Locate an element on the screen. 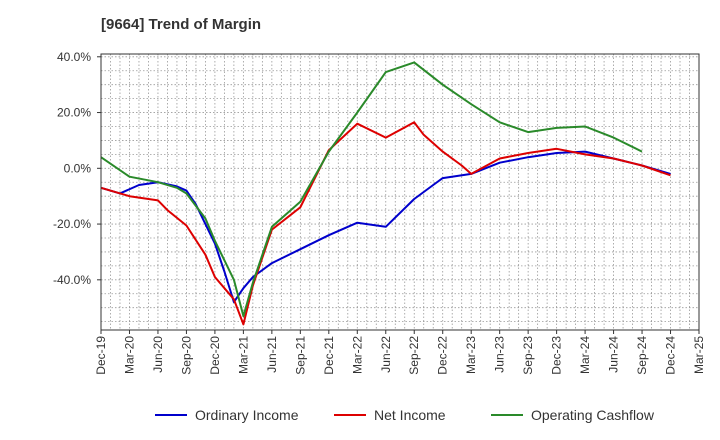  y-tick-label: 0.0% is located at coordinates (78, 168).